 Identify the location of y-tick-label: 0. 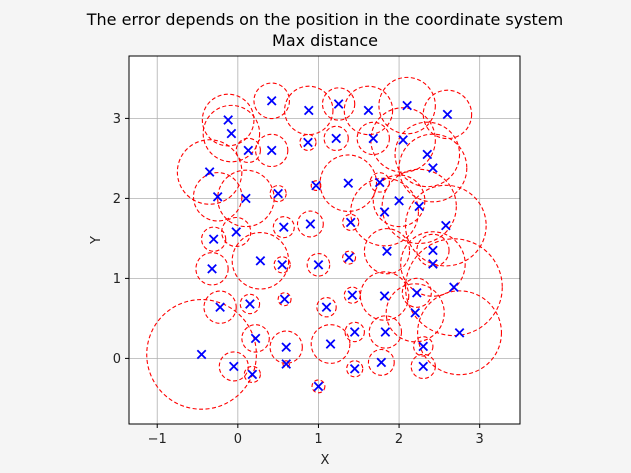
(117, 359).